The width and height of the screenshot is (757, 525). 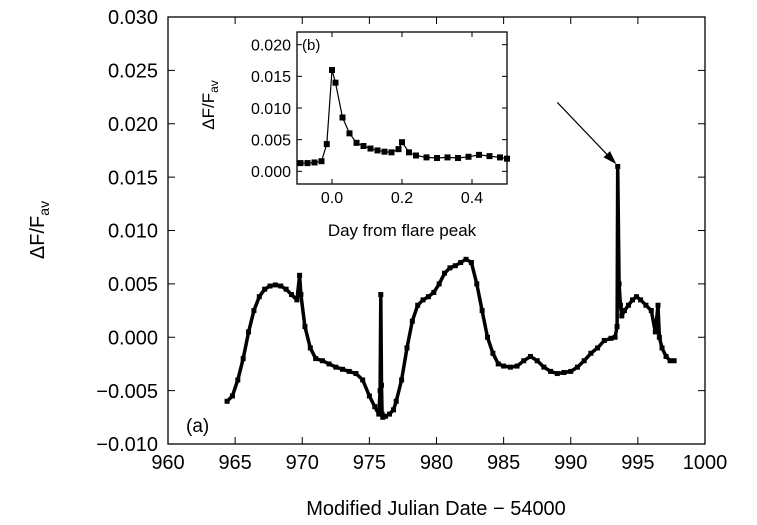 I want to click on inset-y-axis-label: ΔF/Fav, so click(x=210, y=105).